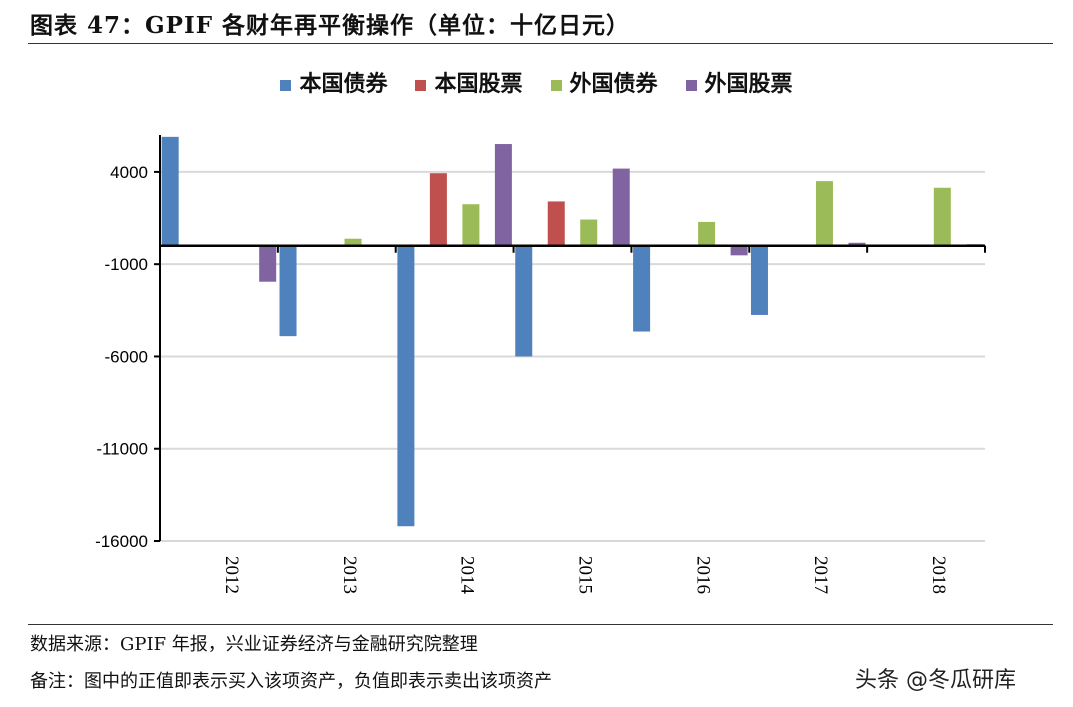 Image resolution: width=1073 pixels, height=707 pixels. I want to click on legend-label: 外国债券, so click(613, 84).